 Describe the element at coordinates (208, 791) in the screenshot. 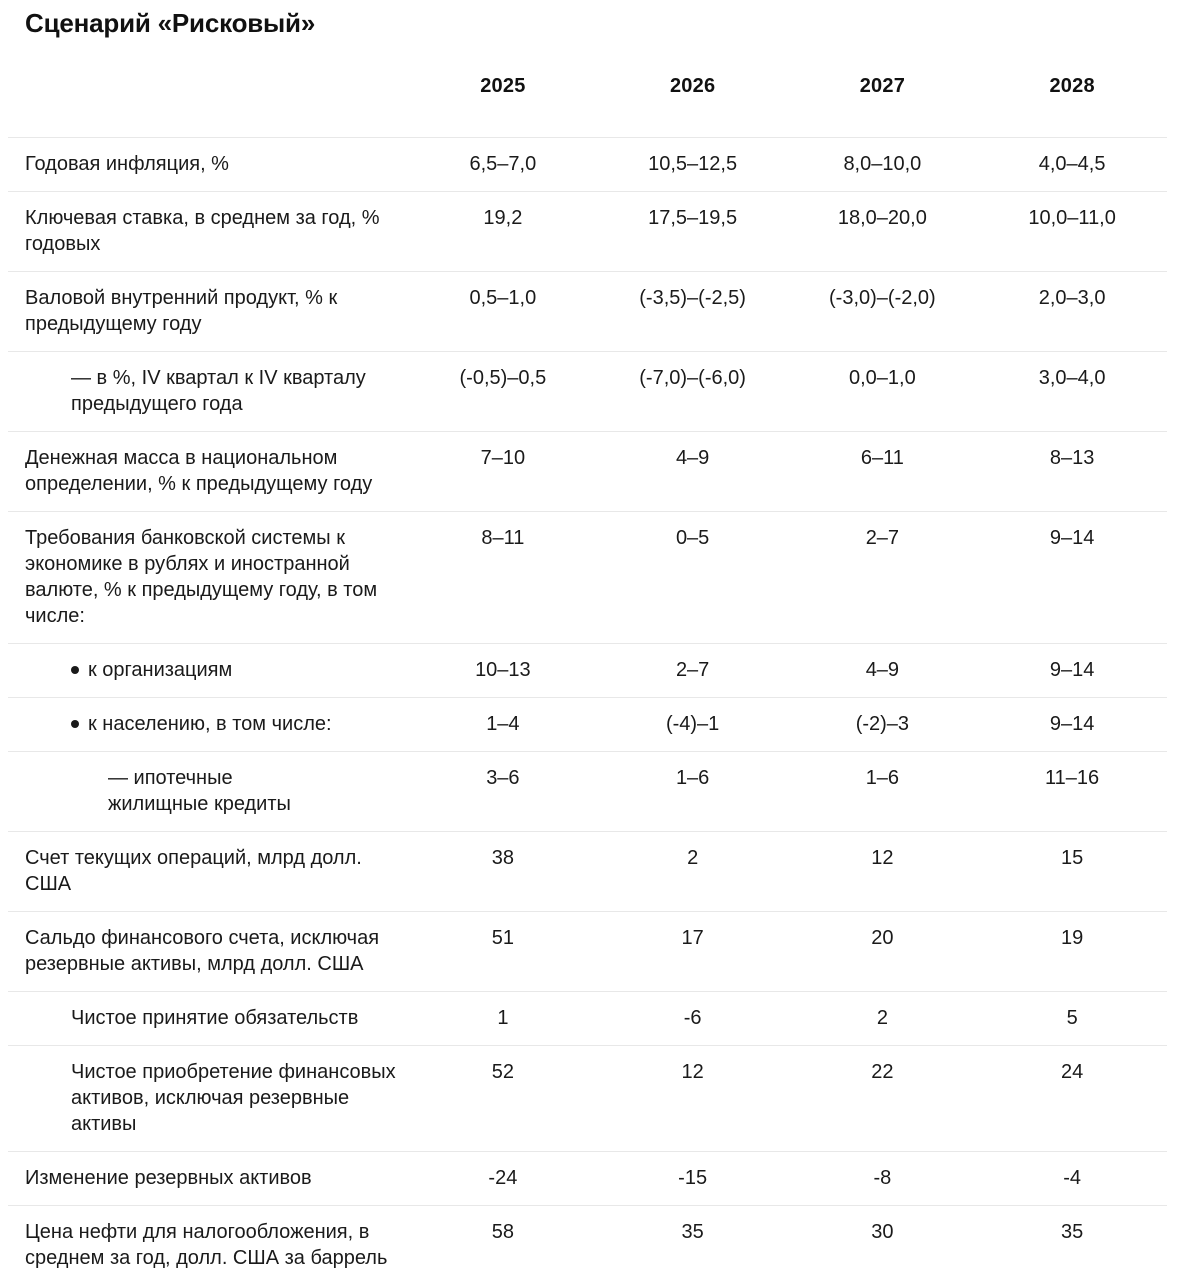

I see `row-label-cell: — ипотечные жилищные кредиты` at that location.